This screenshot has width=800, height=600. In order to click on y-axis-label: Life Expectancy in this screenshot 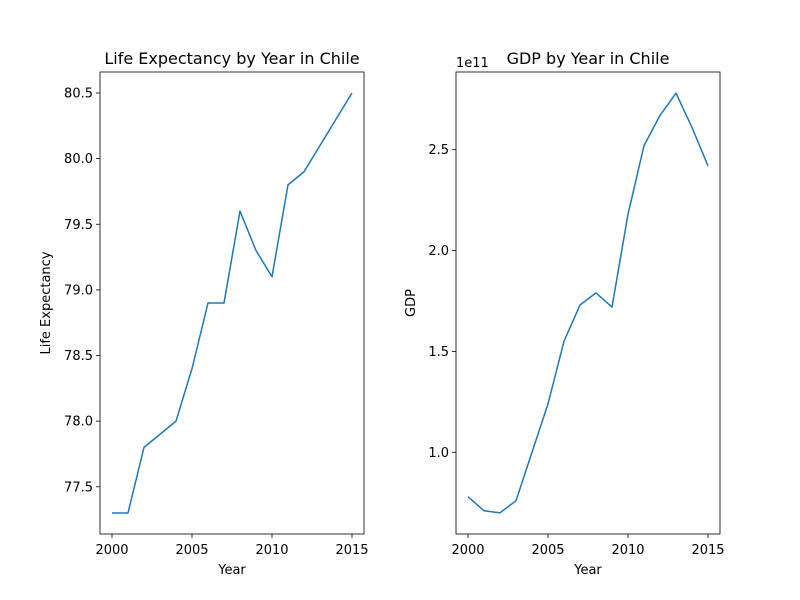, I will do `click(46, 302)`.